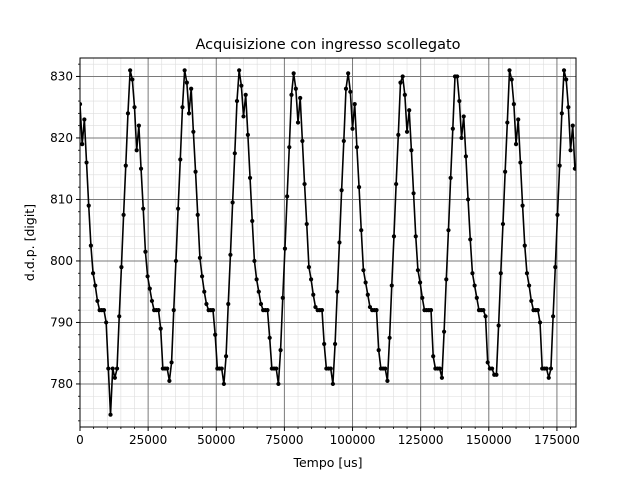 Image resolution: width=640 pixels, height=480 pixels. What do you see at coordinates (61, 76) in the screenshot?
I see `y-tick-label: 830` at bounding box center [61, 76].